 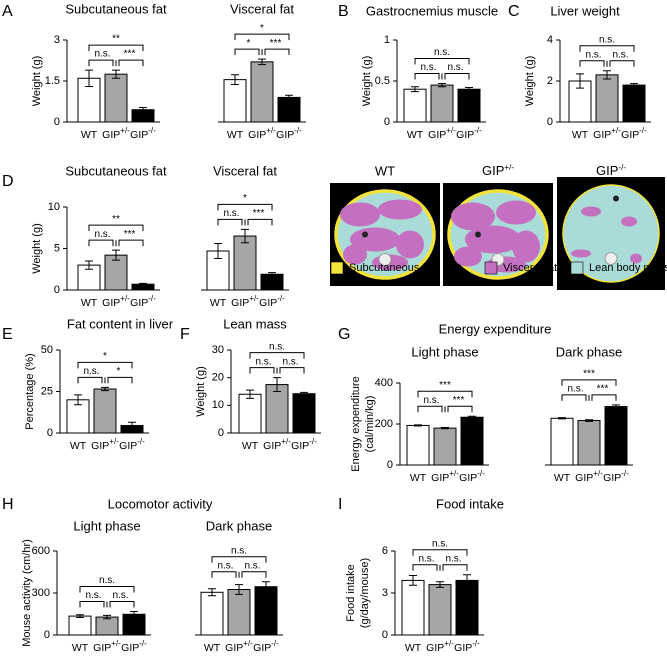 I want to click on y-tick-label: 1, so click(x=387, y=40).